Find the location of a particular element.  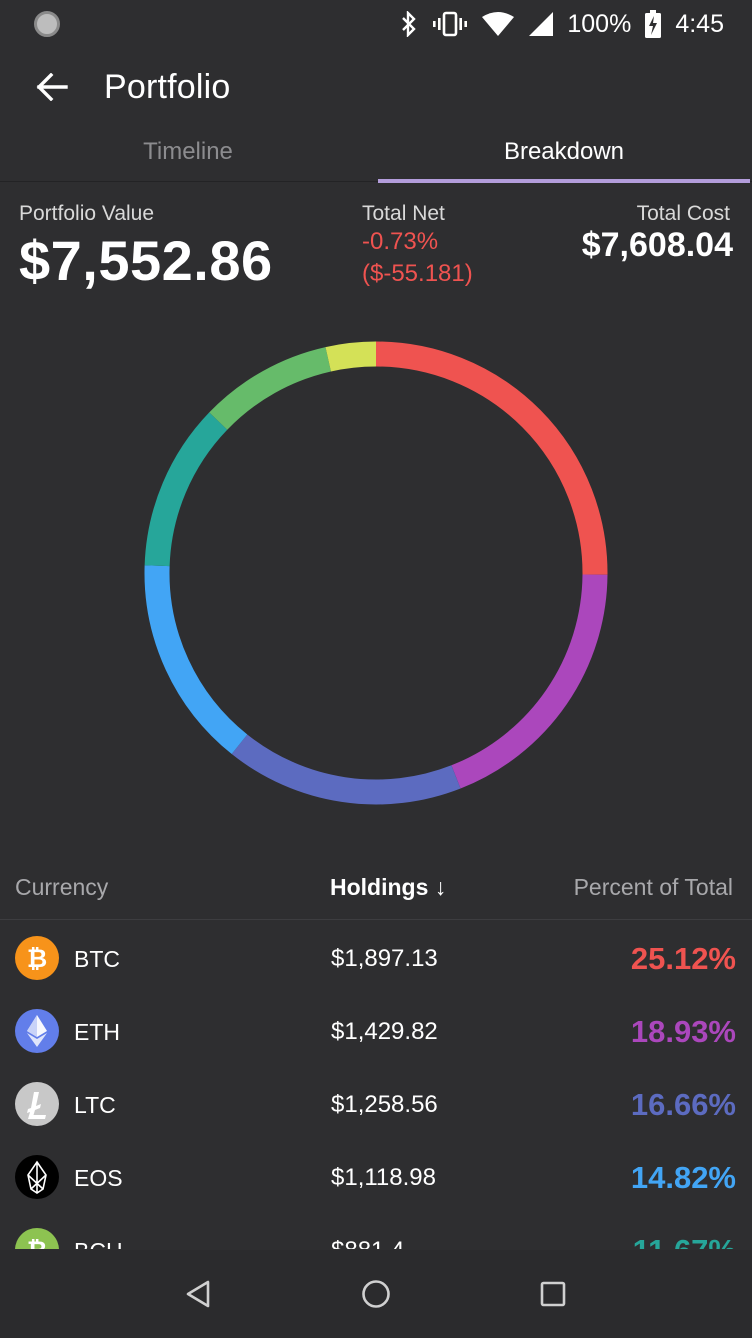

bitcoin-icon: ₿ is located at coordinates (37, 958).